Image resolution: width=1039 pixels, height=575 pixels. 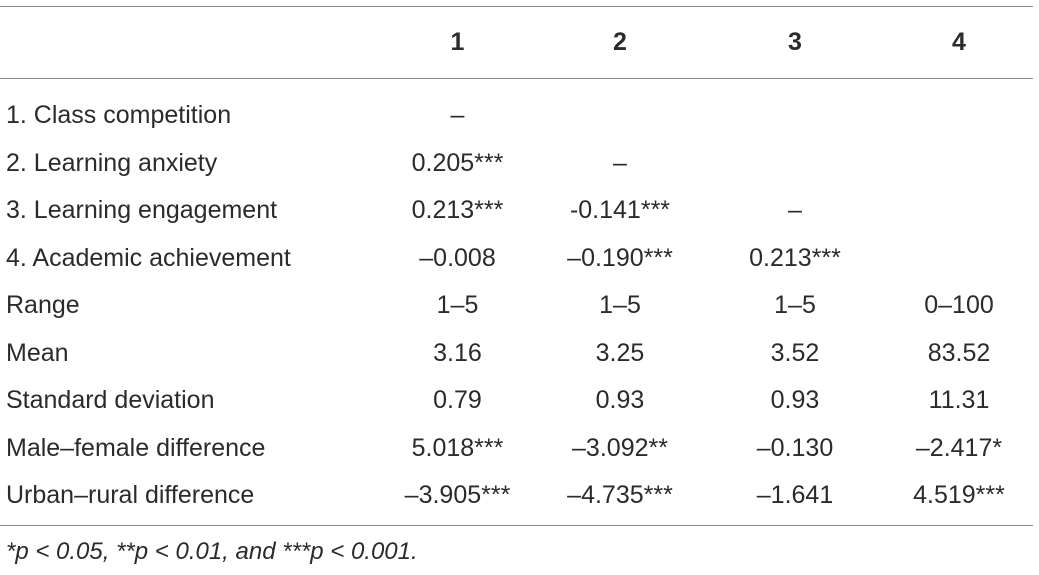 What do you see at coordinates (959, 495) in the screenshot?
I see `table-cell: 4.519***` at bounding box center [959, 495].